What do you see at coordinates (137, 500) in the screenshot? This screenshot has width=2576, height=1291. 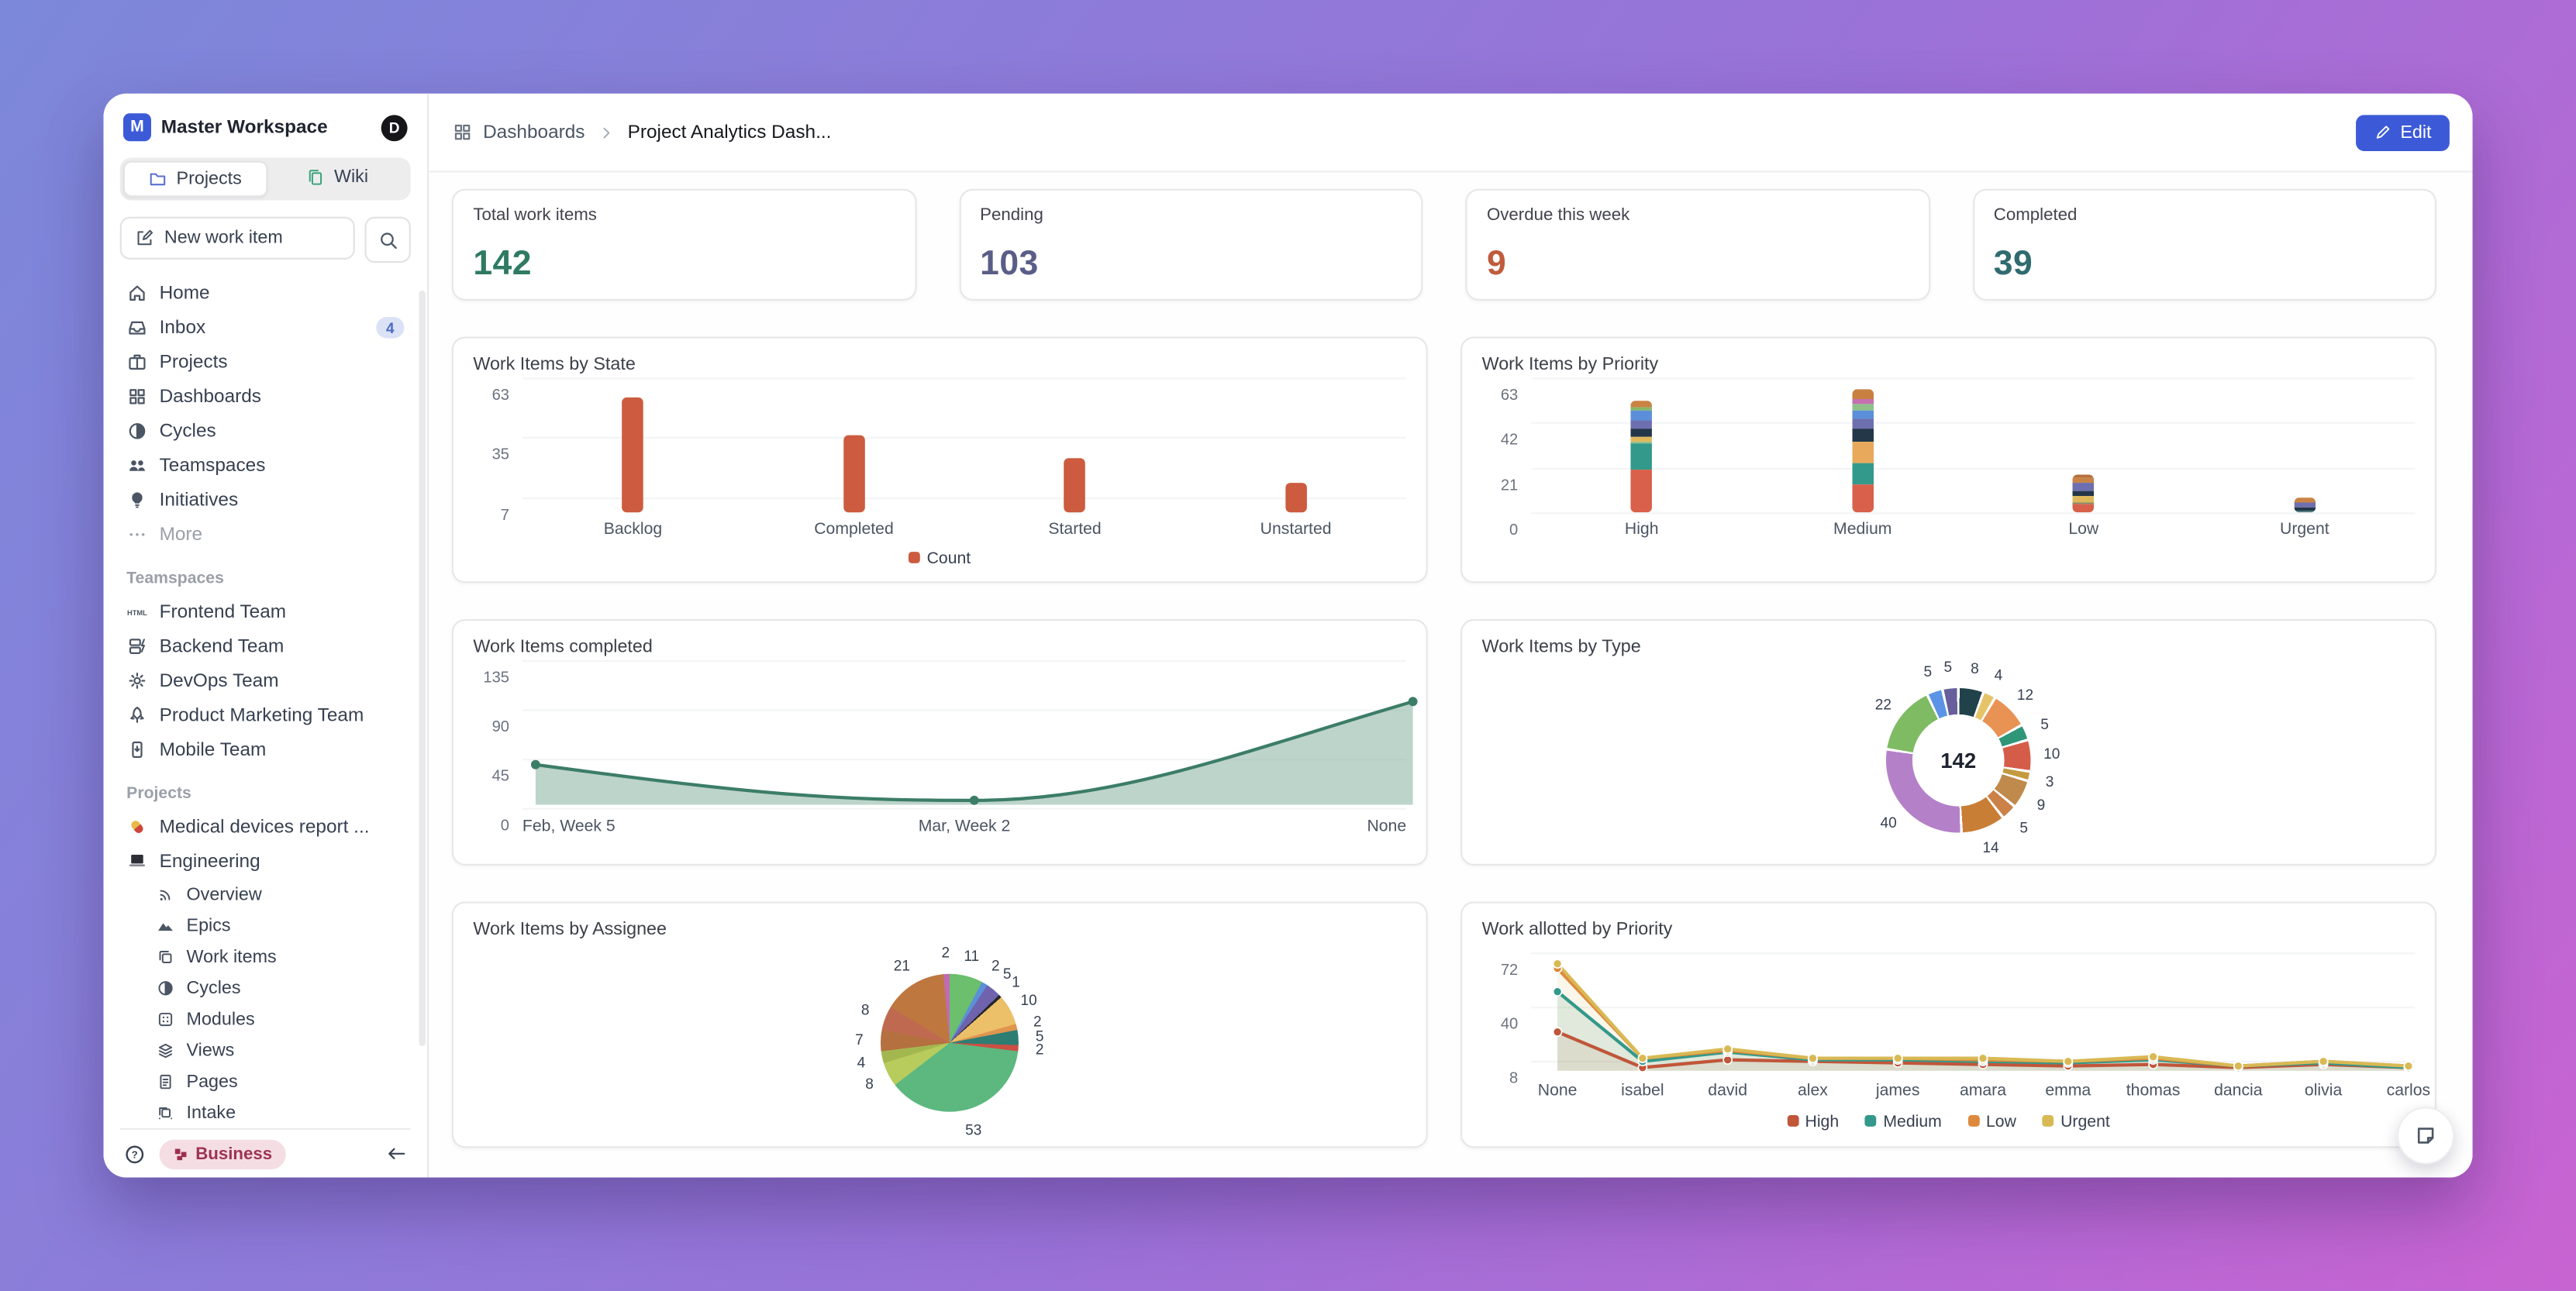 I see `bulb-icon` at bounding box center [137, 500].